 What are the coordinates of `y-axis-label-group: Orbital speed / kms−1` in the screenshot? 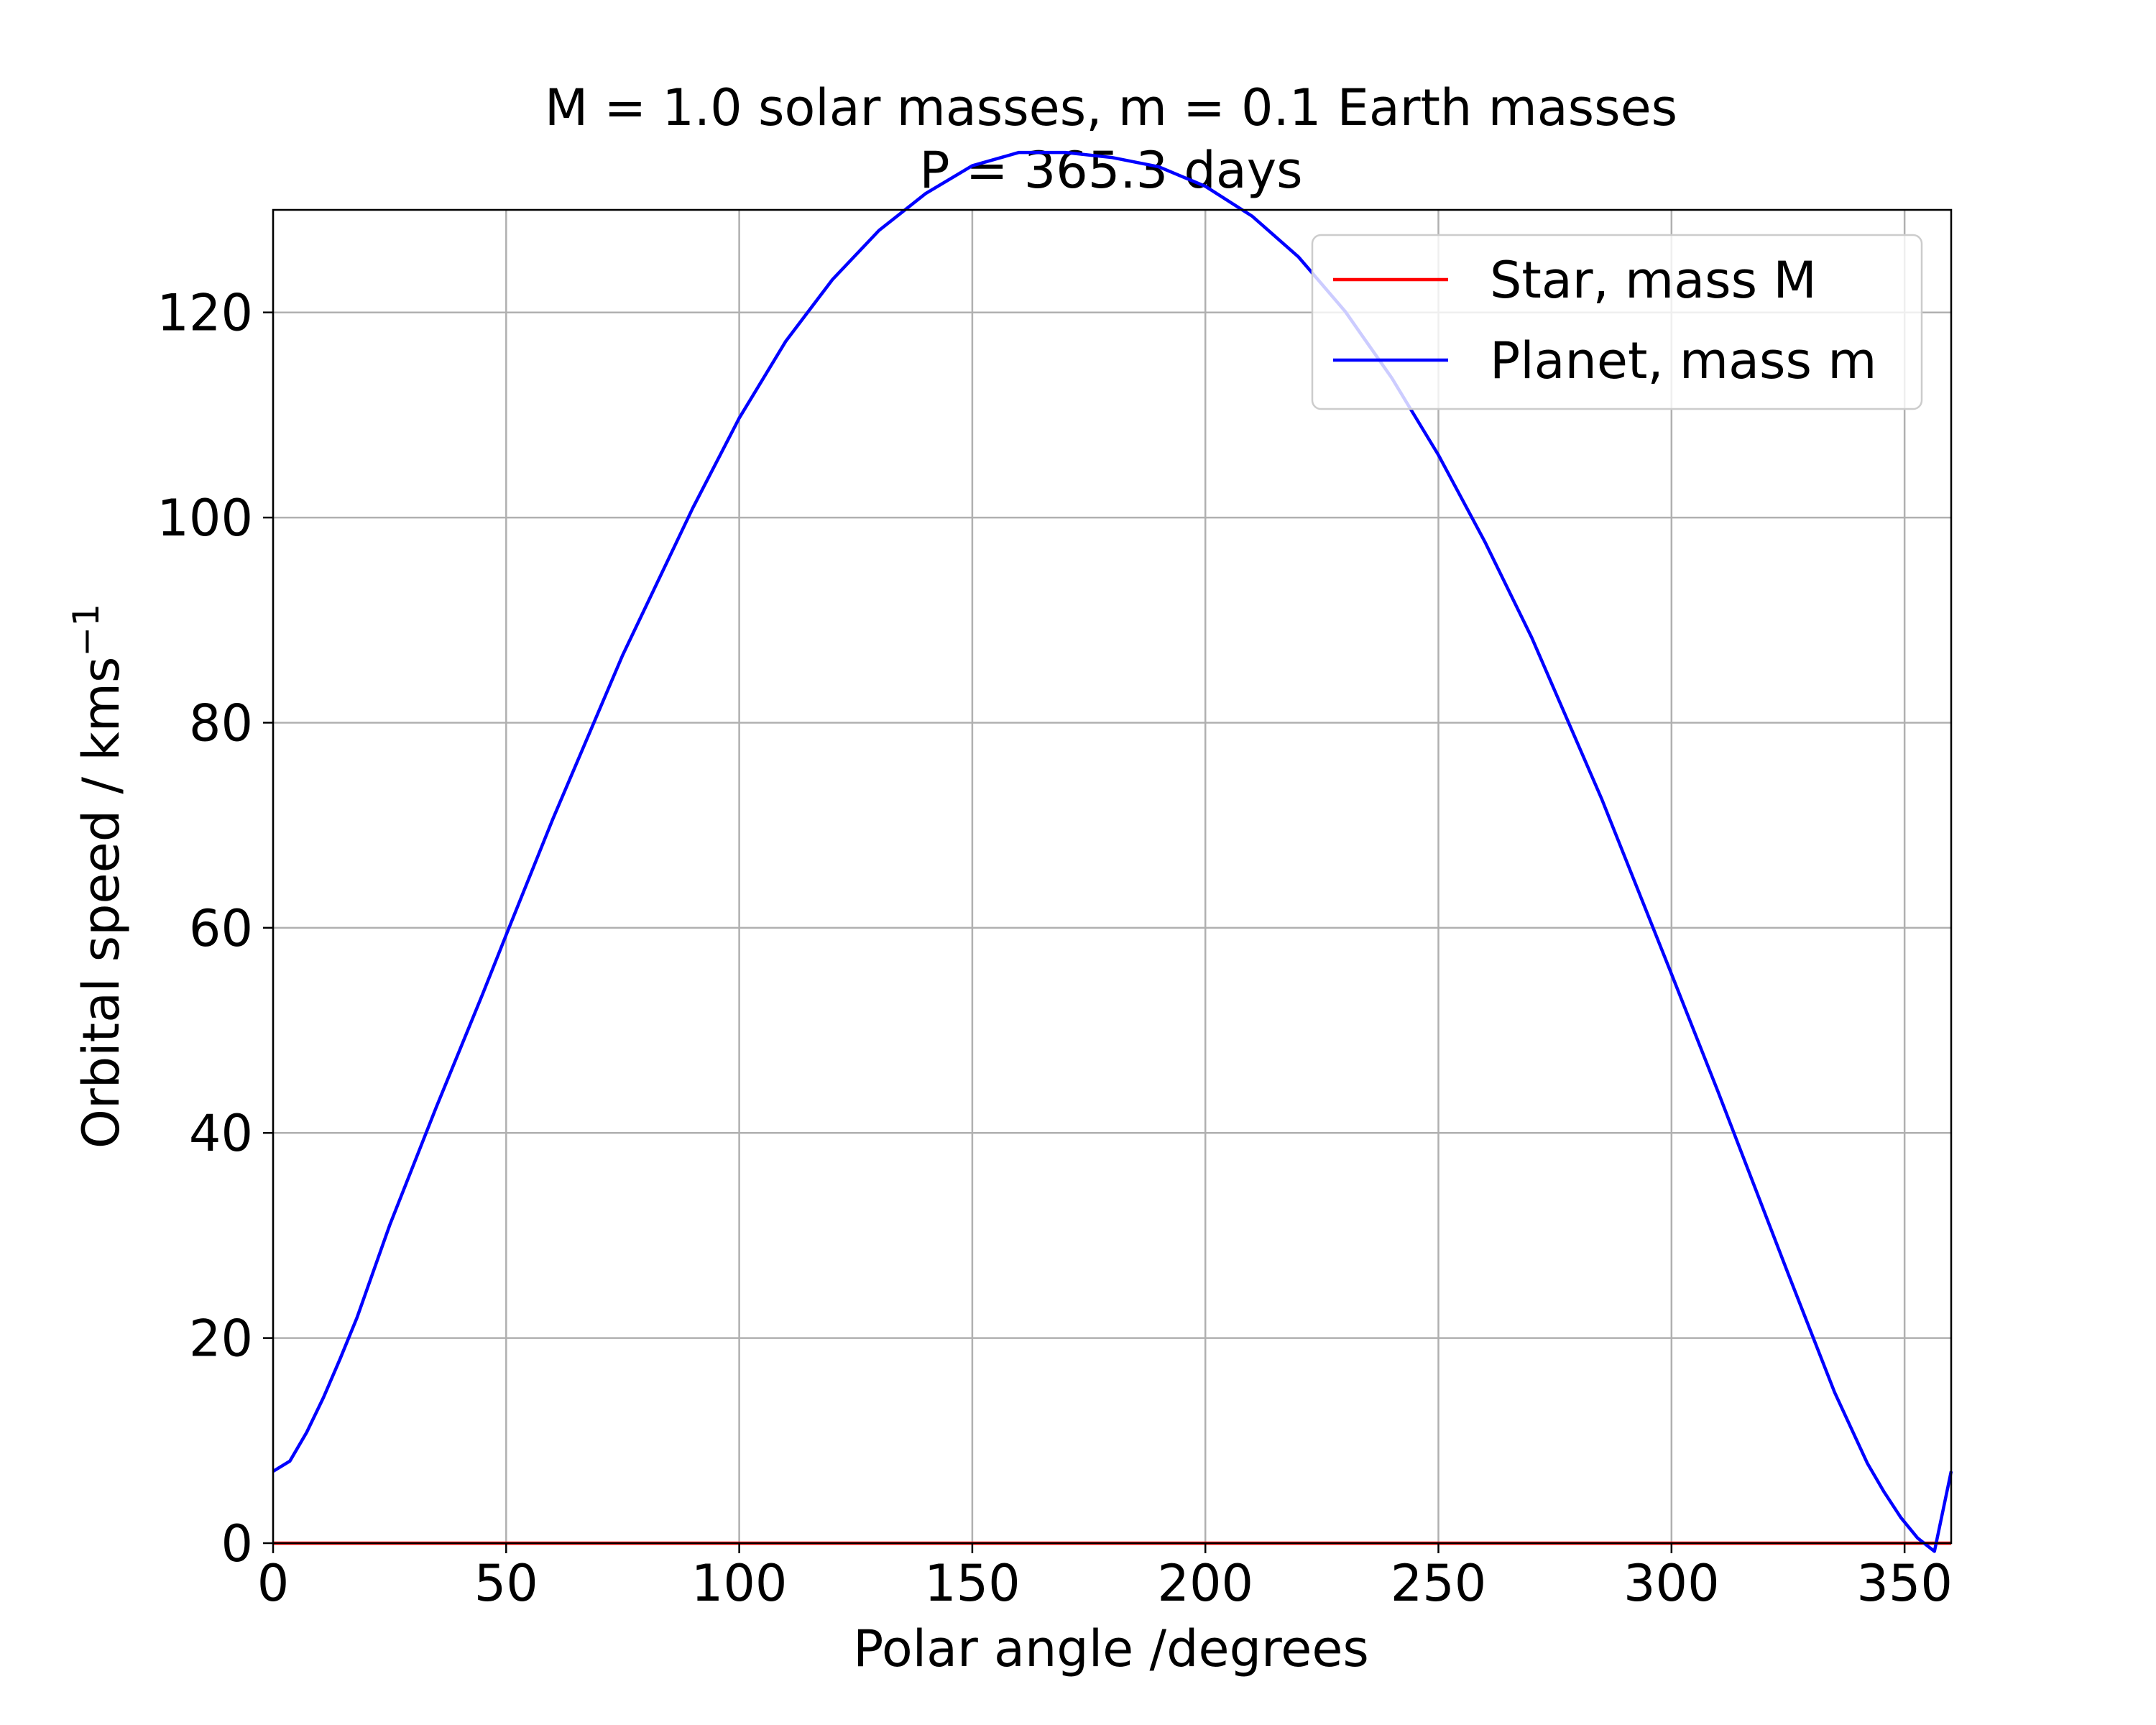 It's located at (98, 876).